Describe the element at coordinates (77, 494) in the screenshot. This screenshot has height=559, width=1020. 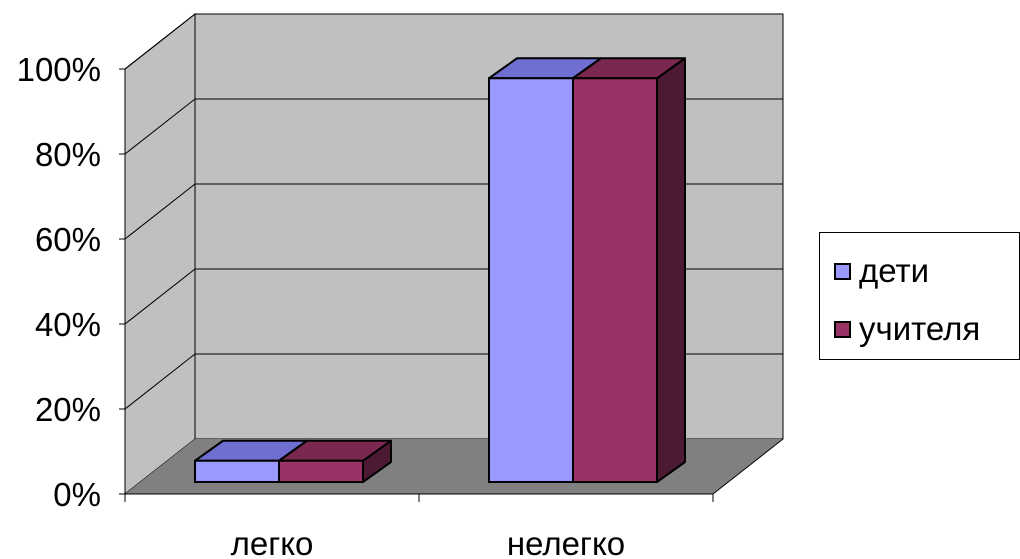
I see `y-tick-label: 0%` at that location.